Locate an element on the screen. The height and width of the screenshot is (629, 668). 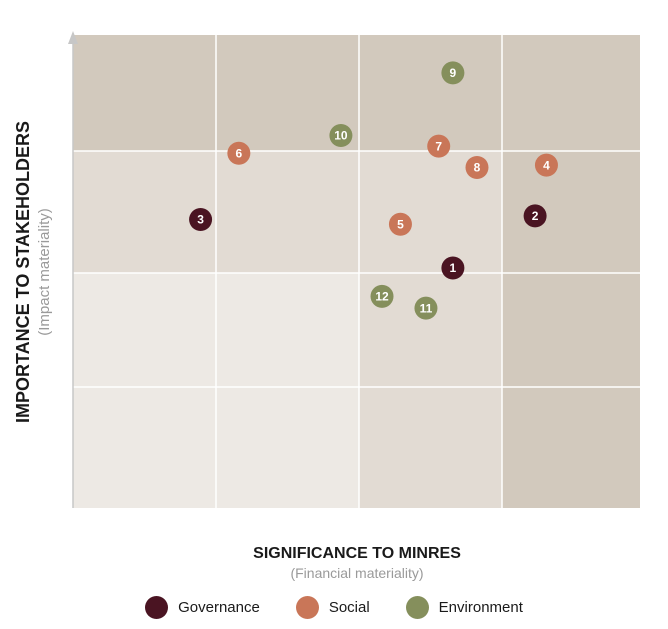
legend-dot-environment is located at coordinates (417, 607).